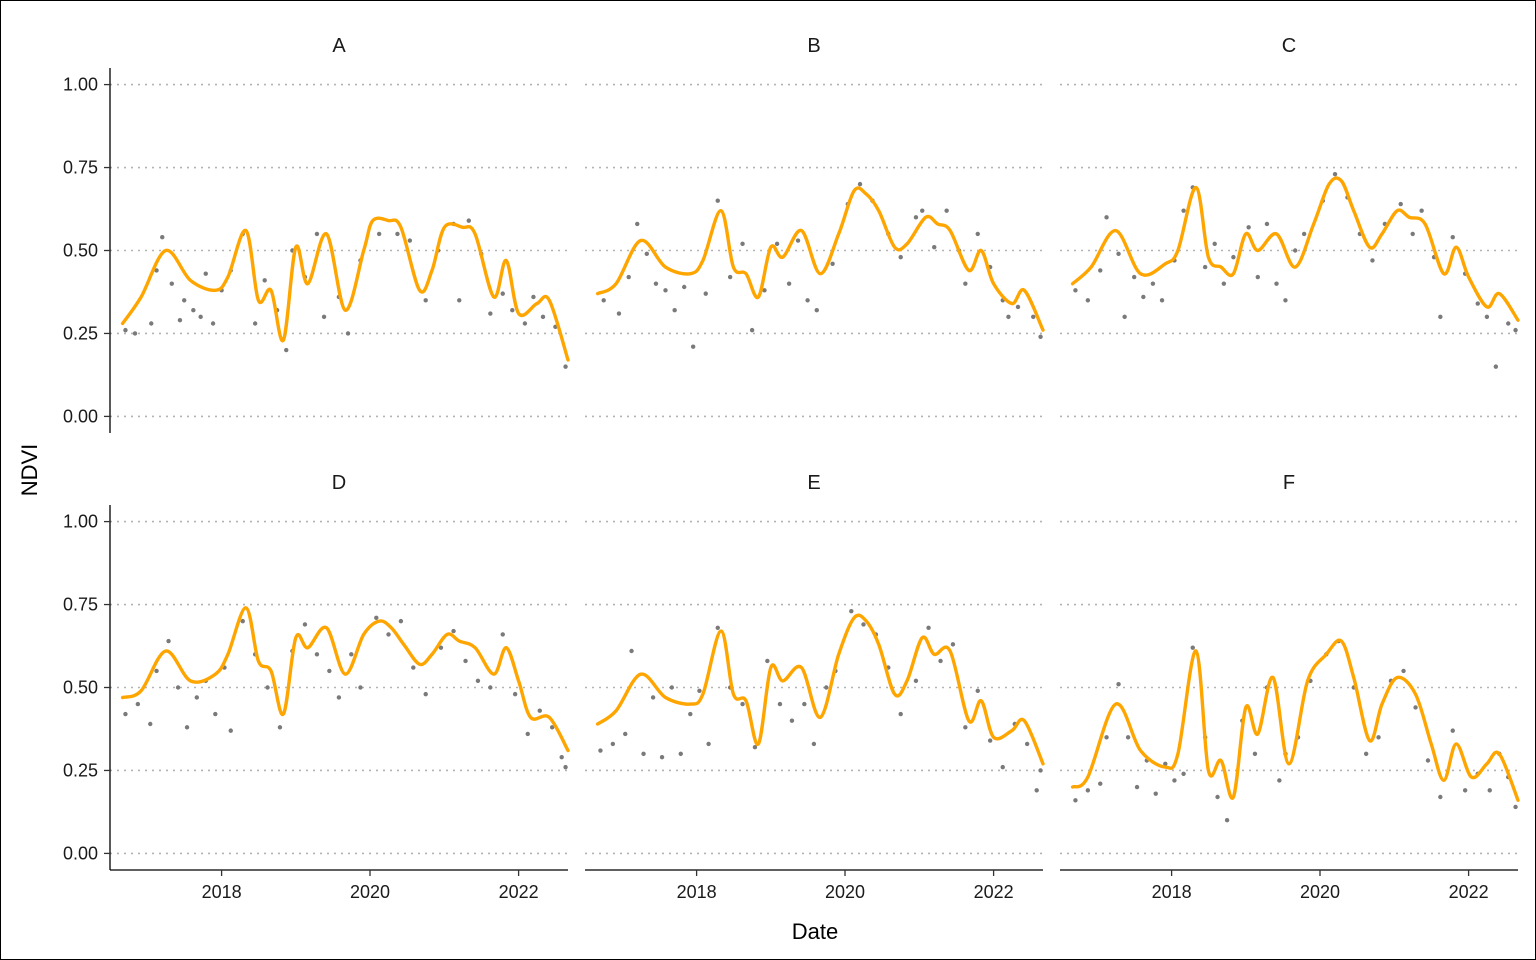 The image size is (1536, 960). I want to click on panel-label: A, so click(339, 46).